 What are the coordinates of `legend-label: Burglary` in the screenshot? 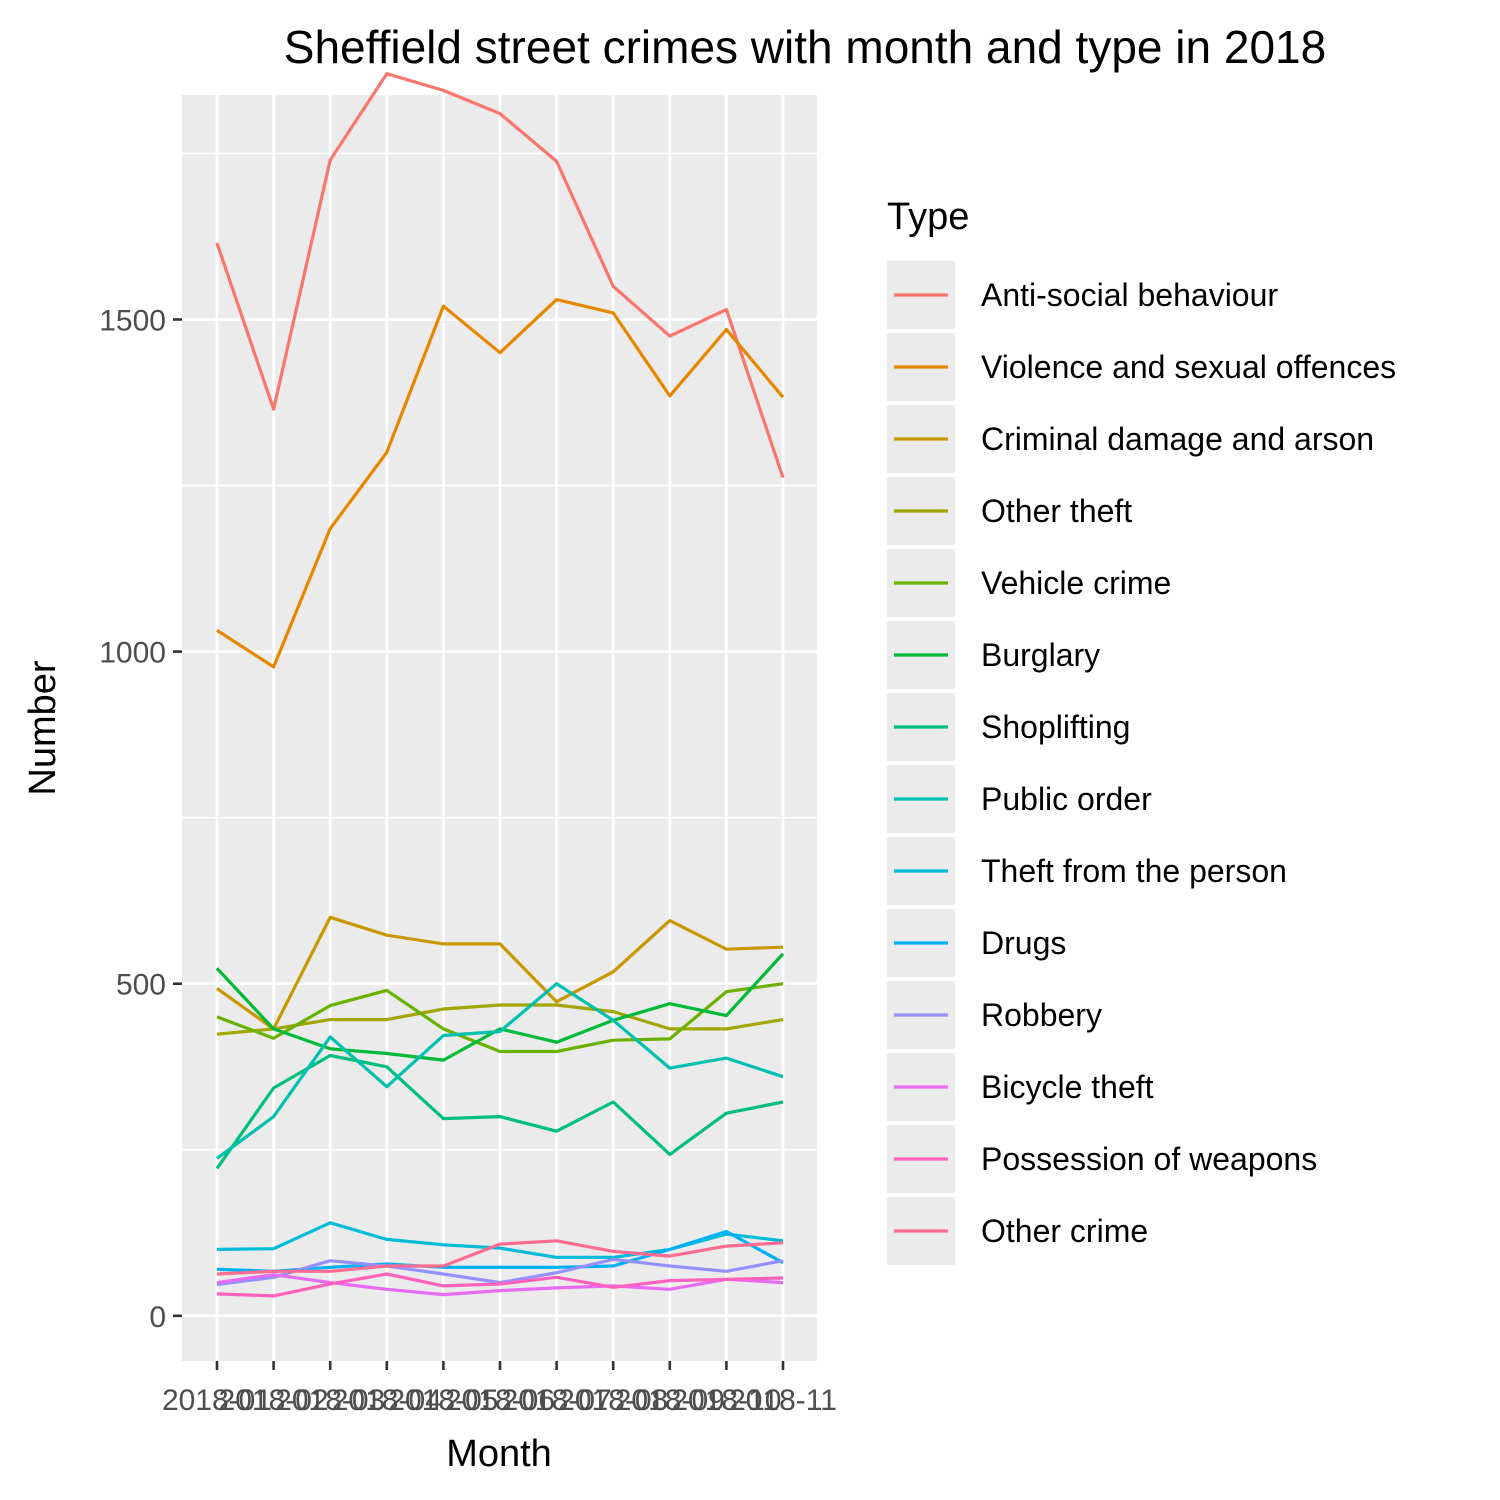 It's located at (1040, 655).